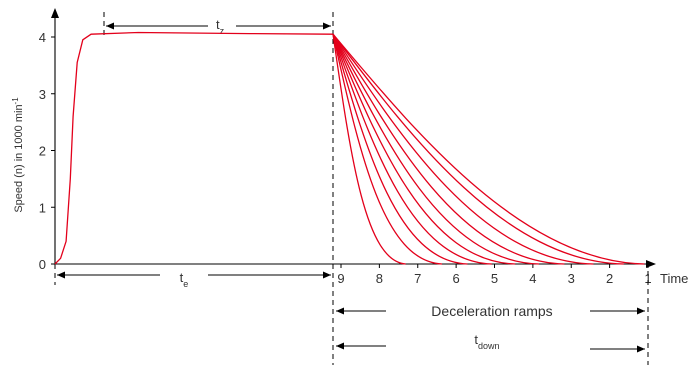  Describe the element at coordinates (42, 94) in the screenshot. I see `y-tick-label: 3` at that location.